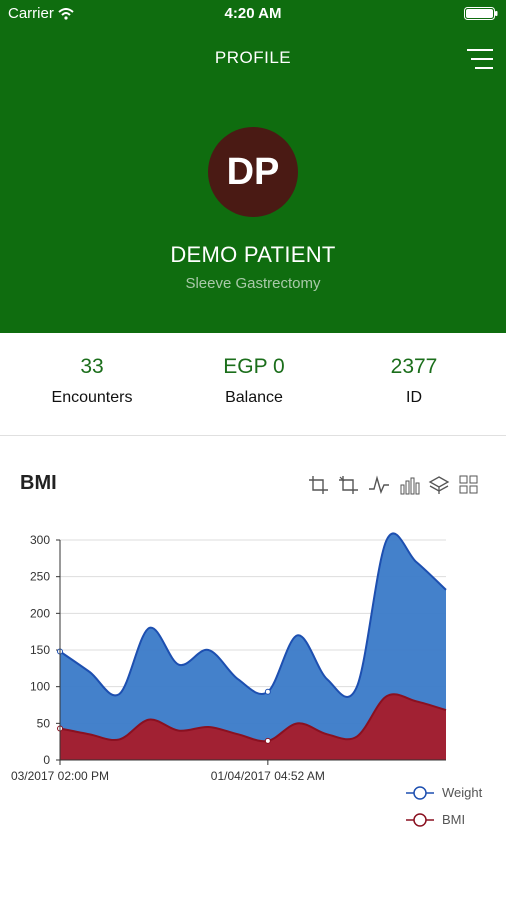  I want to click on legend-label: Weight, so click(462, 792).